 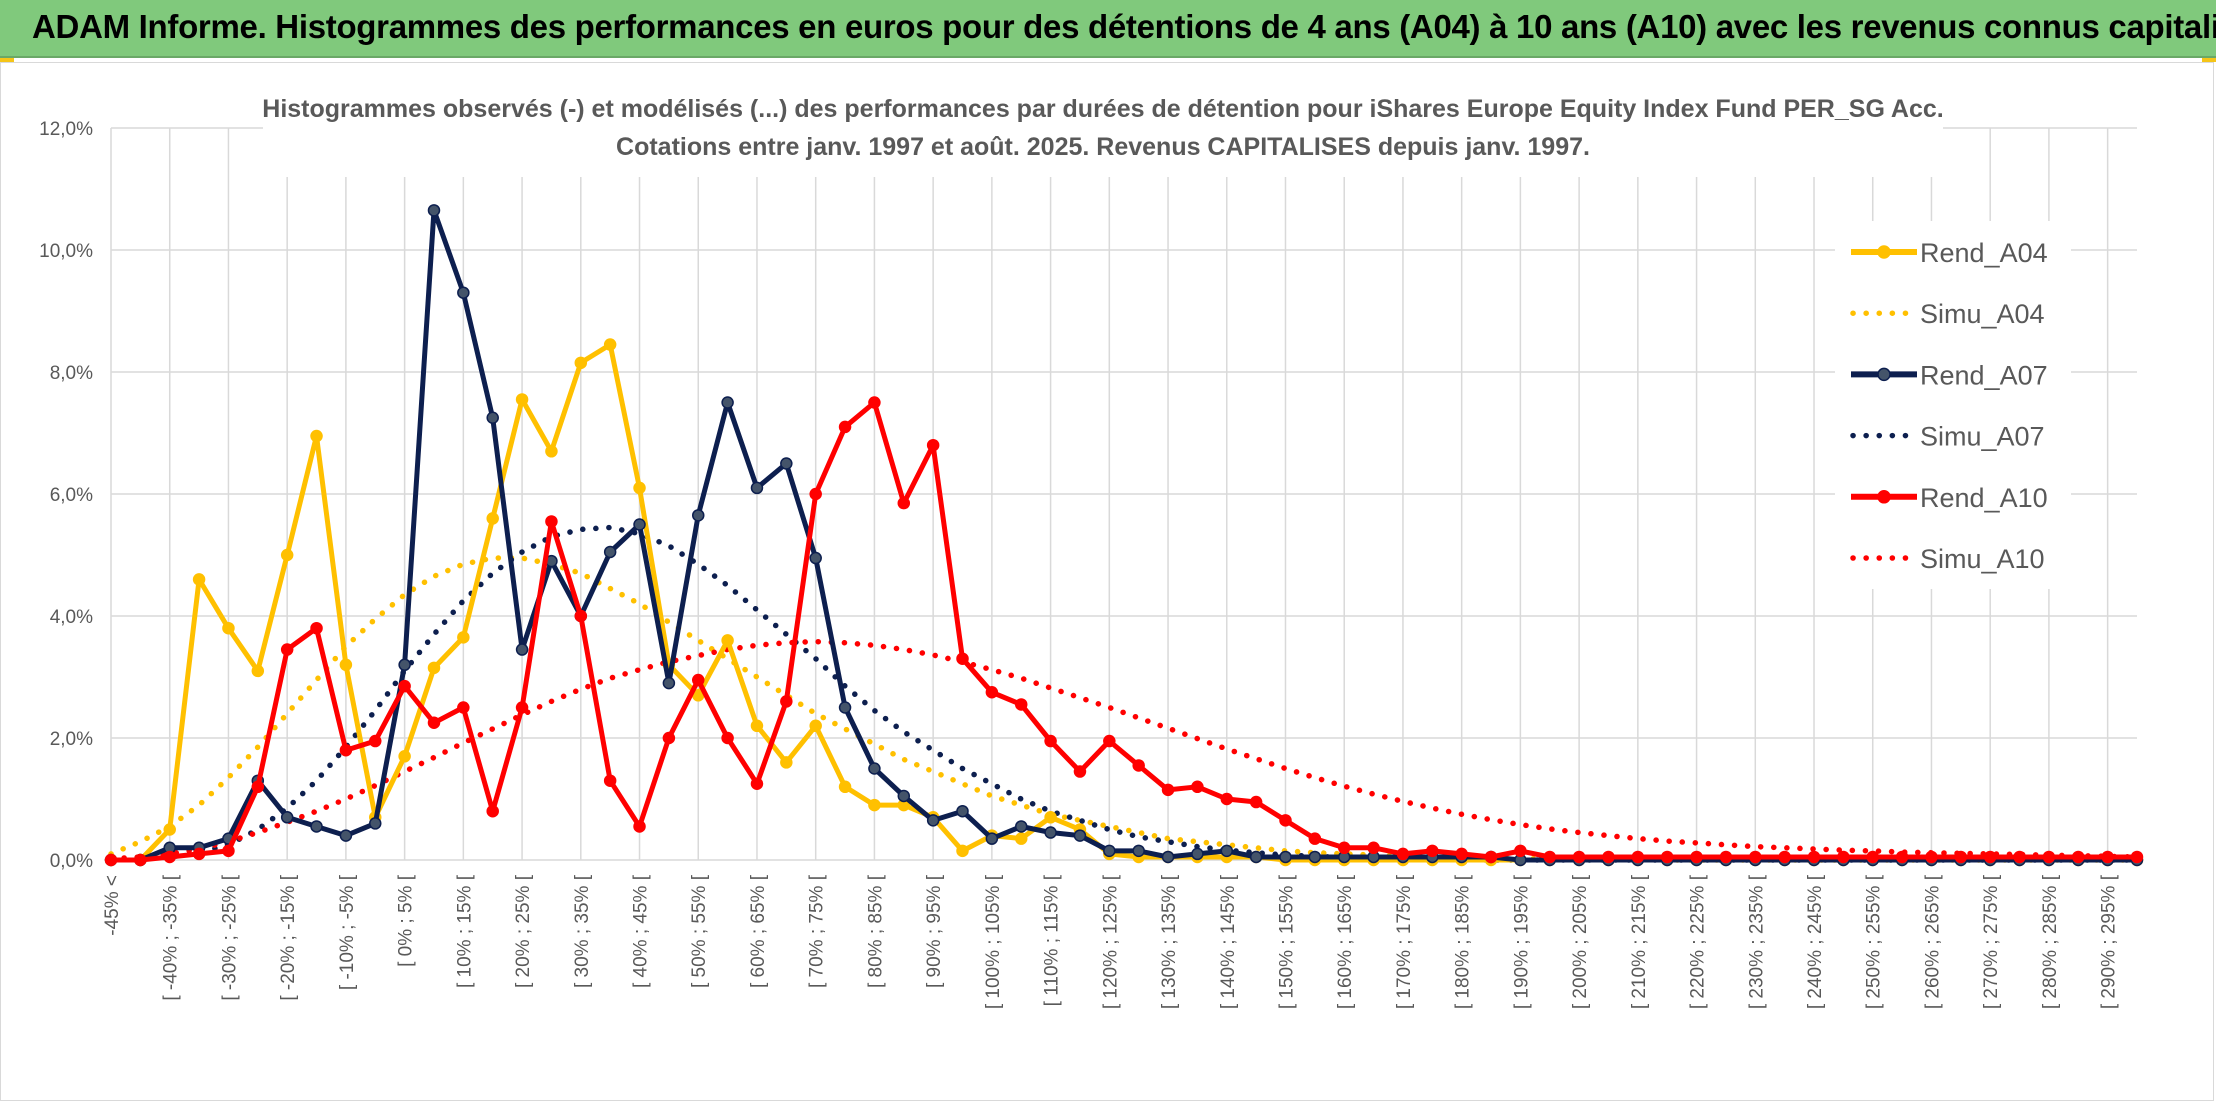 I want to click on x-tick-label: -45% <, so click(x=112, y=905).